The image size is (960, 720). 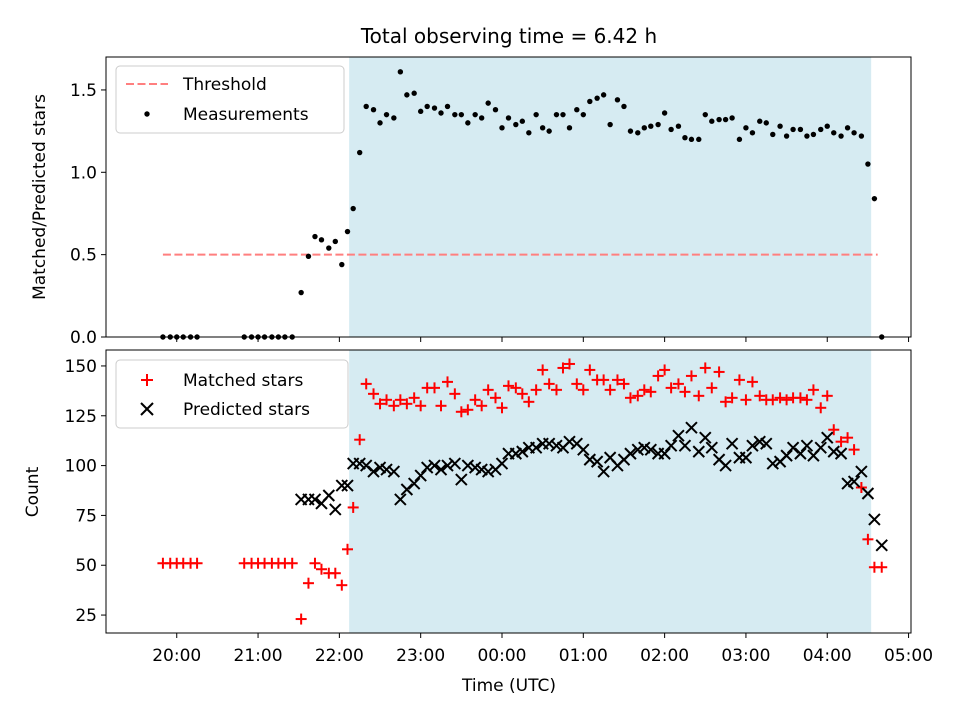 What do you see at coordinates (827, 656) in the screenshot?
I see `x-tick-label: 04:00` at bounding box center [827, 656].